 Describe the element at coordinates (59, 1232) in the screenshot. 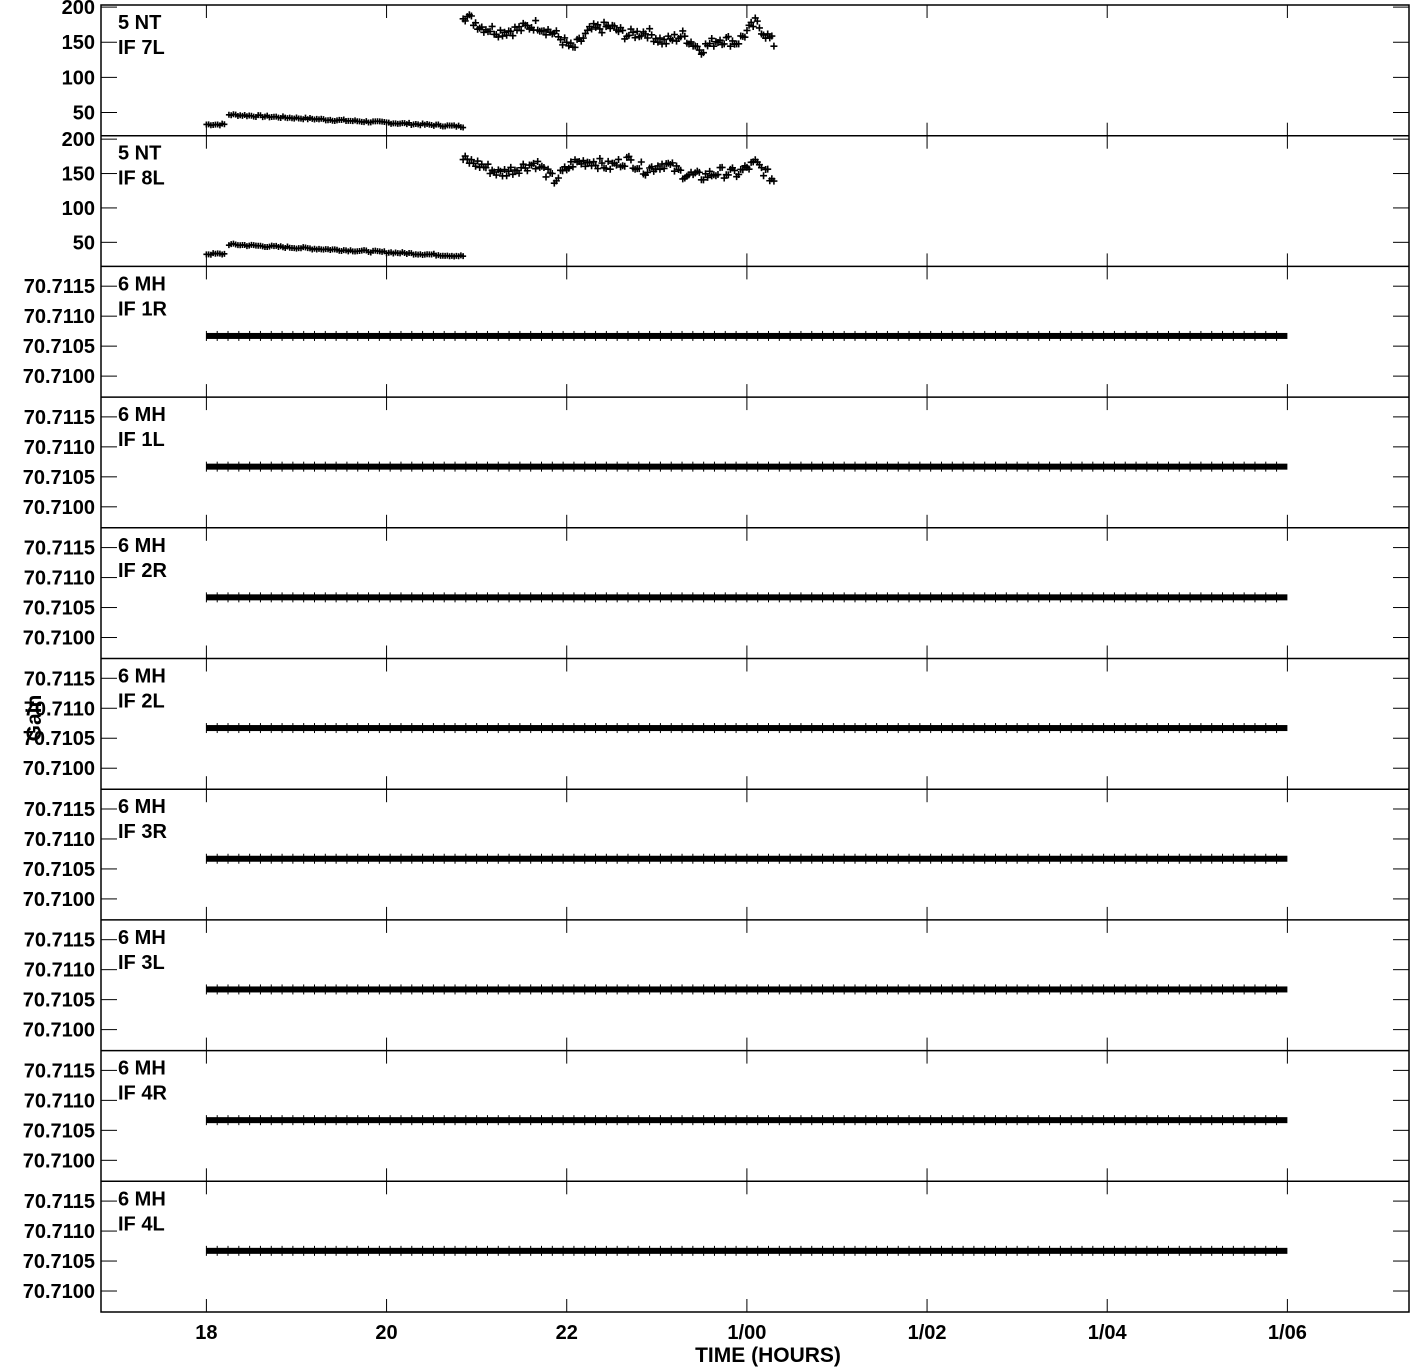

I see `y-tick-label: 70.7110` at that location.